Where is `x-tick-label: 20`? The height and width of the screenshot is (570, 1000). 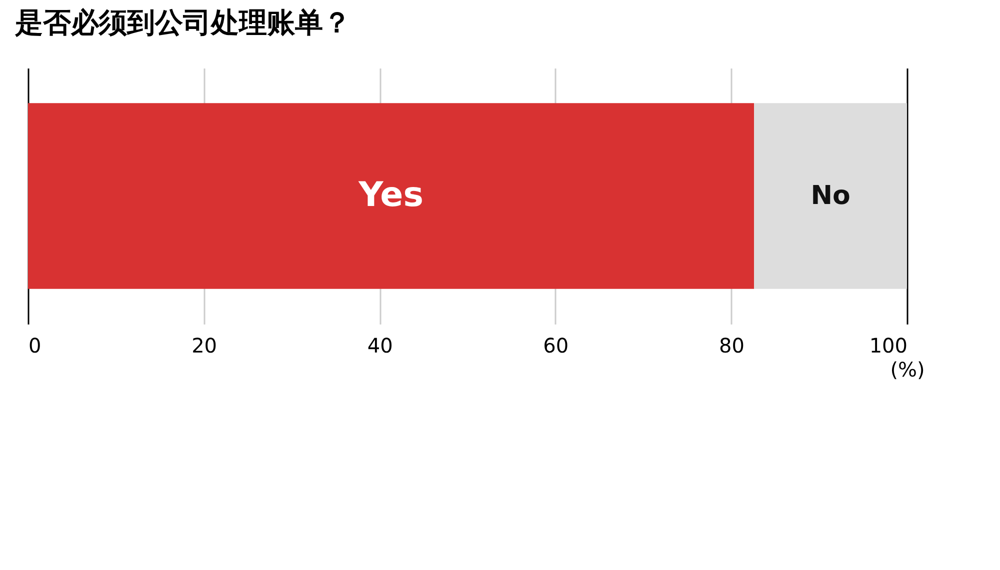 x-tick-label: 20 is located at coordinates (205, 346).